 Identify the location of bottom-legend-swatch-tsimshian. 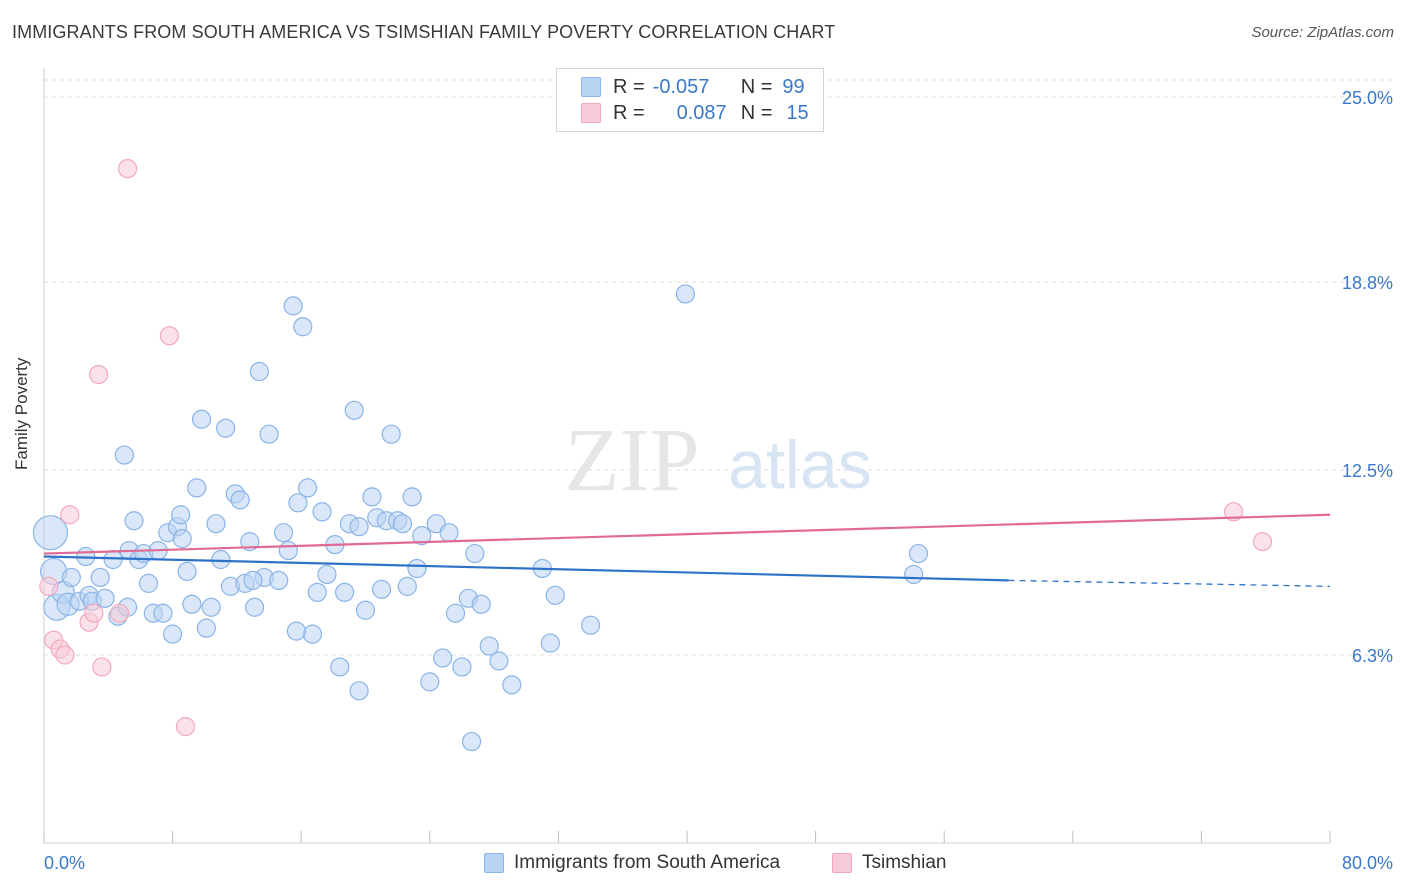
(842, 863).